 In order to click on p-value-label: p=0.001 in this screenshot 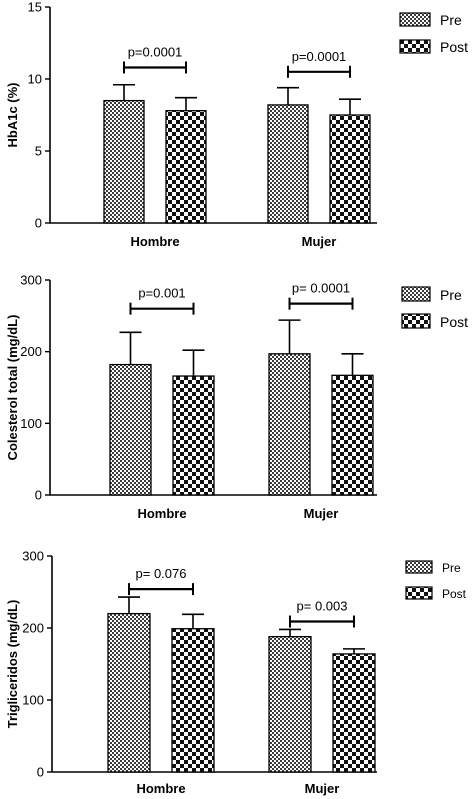, I will do `click(161, 293)`.